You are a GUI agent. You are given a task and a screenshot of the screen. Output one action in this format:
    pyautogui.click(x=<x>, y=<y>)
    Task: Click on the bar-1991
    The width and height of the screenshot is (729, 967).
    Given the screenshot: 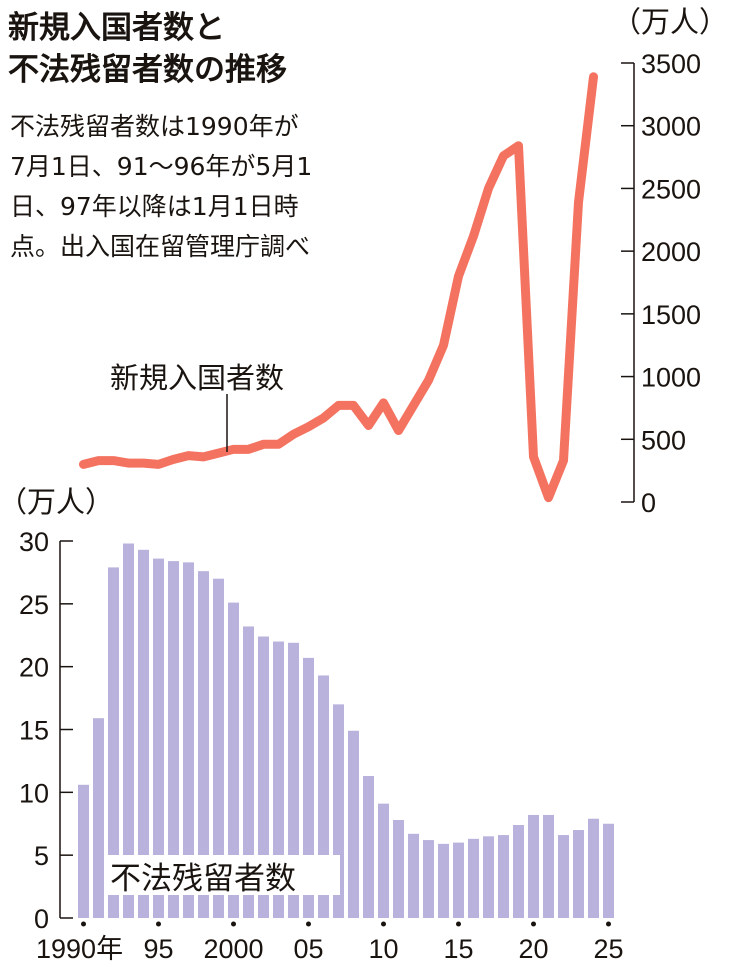 What is the action you would take?
    pyautogui.click(x=98, y=818)
    